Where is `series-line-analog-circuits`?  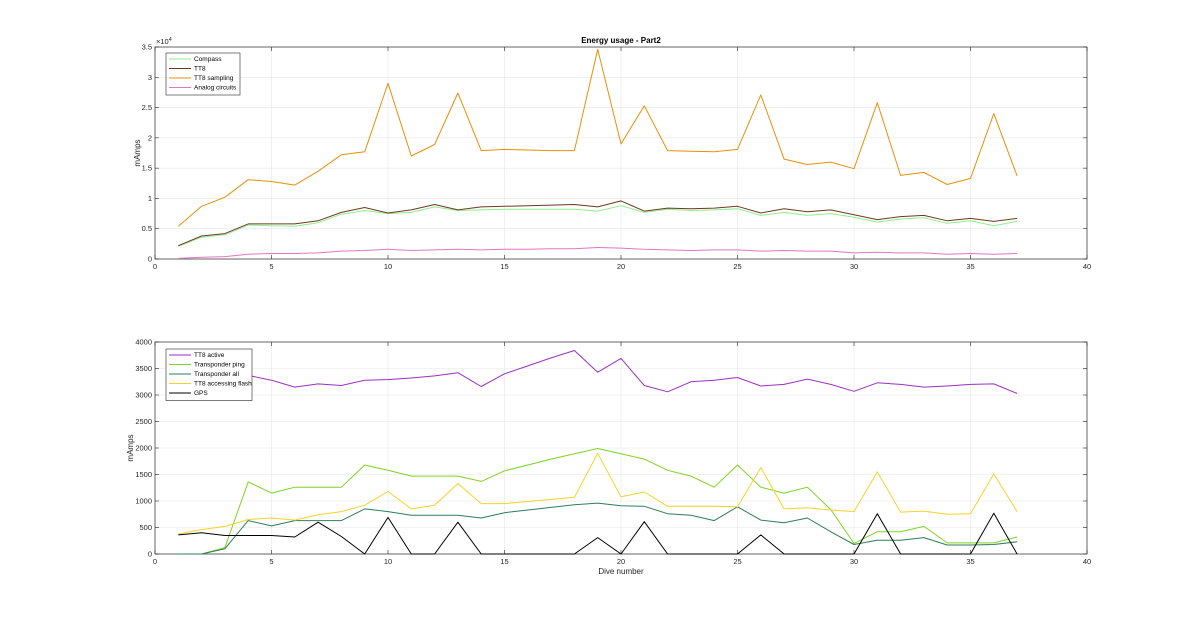 series-line-analog-circuits is located at coordinates (598, 253).